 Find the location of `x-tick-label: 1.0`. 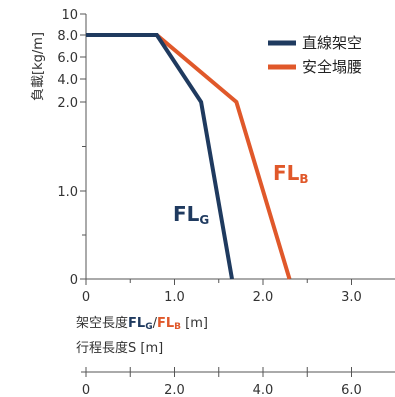

x-tick-label: 1.0 is located at coordinates (174, 297).